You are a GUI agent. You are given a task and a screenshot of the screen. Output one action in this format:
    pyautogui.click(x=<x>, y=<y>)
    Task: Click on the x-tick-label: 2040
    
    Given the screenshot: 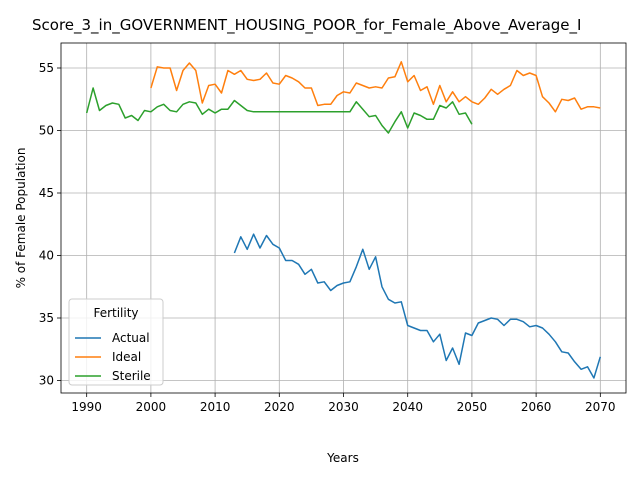 What is the action you would take?
    pyautogui.click(x=407, y=407)
    